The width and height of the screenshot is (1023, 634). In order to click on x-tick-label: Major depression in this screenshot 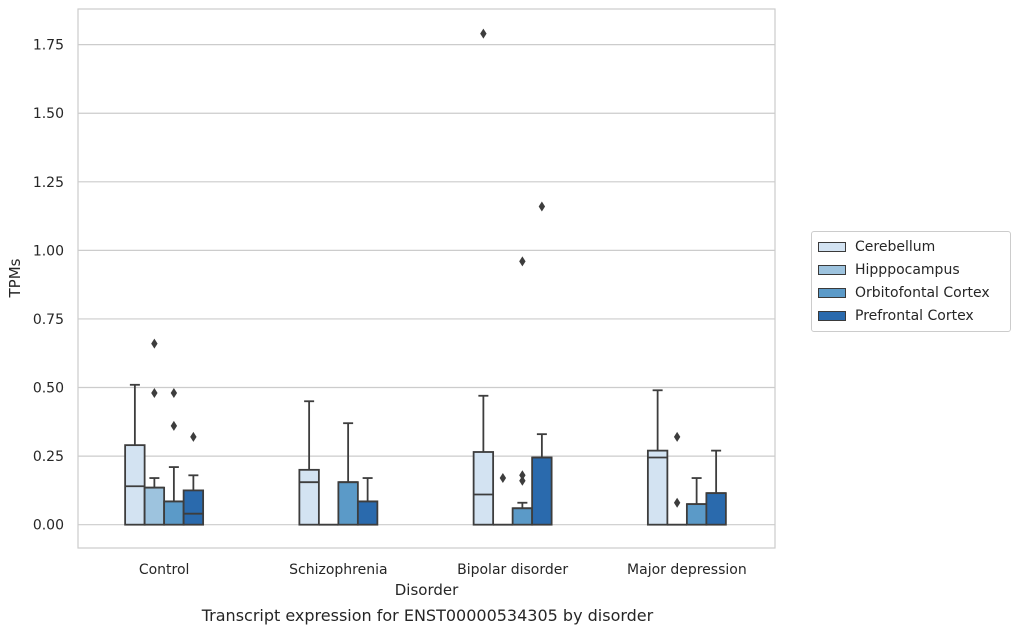, I will do `click(687, 570)`.